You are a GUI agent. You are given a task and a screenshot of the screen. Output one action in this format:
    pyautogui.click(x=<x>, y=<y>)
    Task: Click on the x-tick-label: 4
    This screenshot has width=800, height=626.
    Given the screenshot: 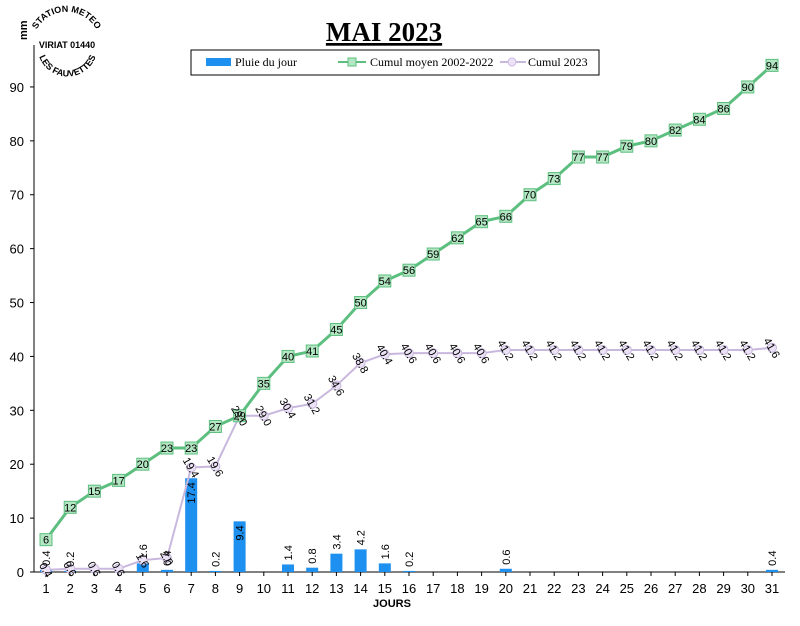 What is the action you would take?
    pyautogui.click(x=118, y=588)
    